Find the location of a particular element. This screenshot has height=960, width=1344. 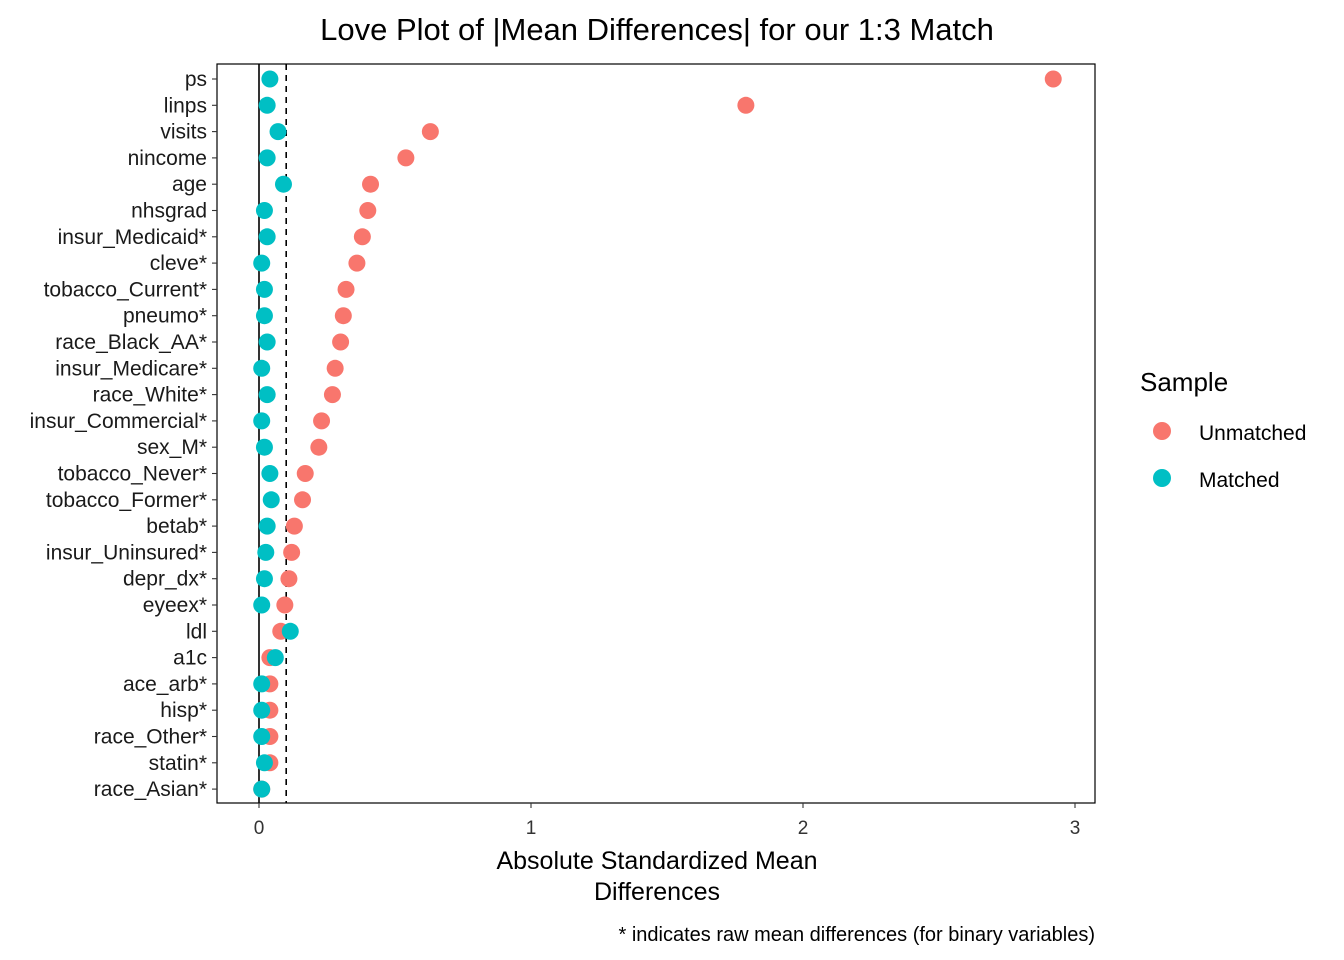

y-tick-label: race_White* is located at coordinates (150, 395).